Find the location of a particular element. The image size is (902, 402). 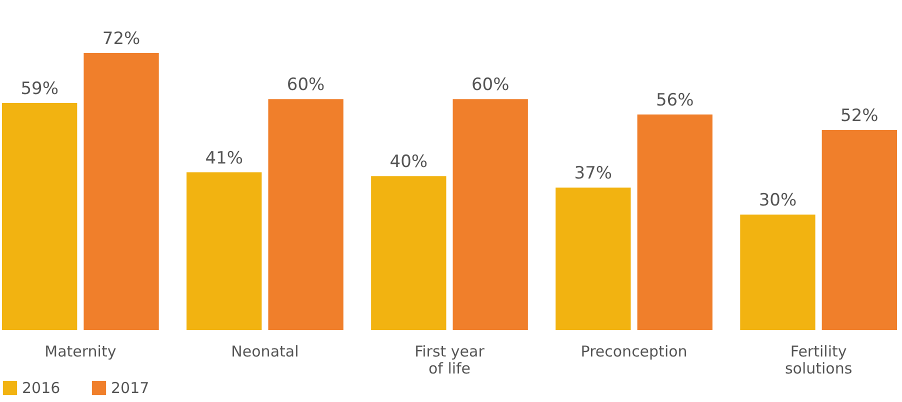

x-tick-label: First year of life is located at coordinates (450, 360).